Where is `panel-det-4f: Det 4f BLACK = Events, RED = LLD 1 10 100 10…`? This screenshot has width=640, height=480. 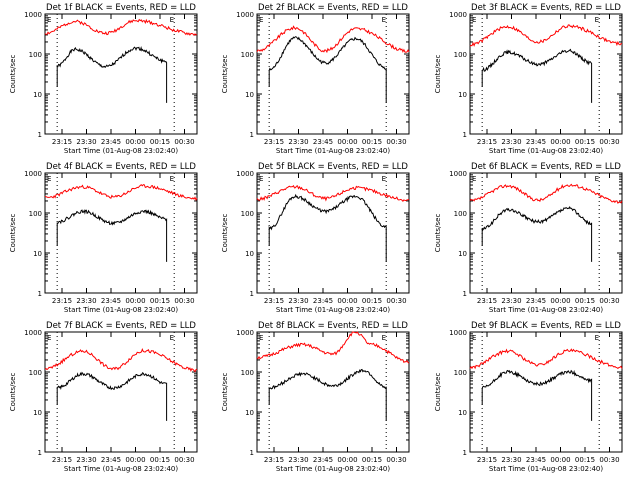
panel-det-4f: Det 4f BLACK = Events, RED = LLD 1 10 100 10… is located at coordinates (103, 238).